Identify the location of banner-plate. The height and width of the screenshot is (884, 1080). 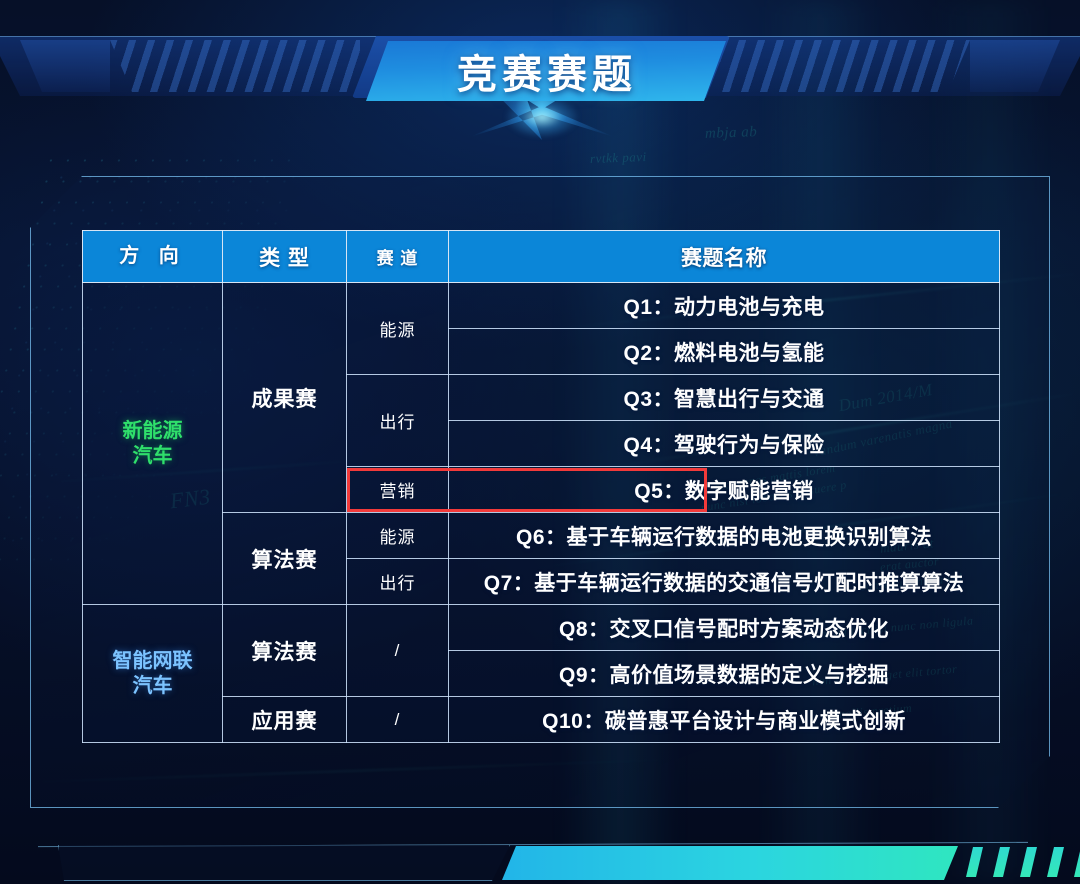
(546, 71).